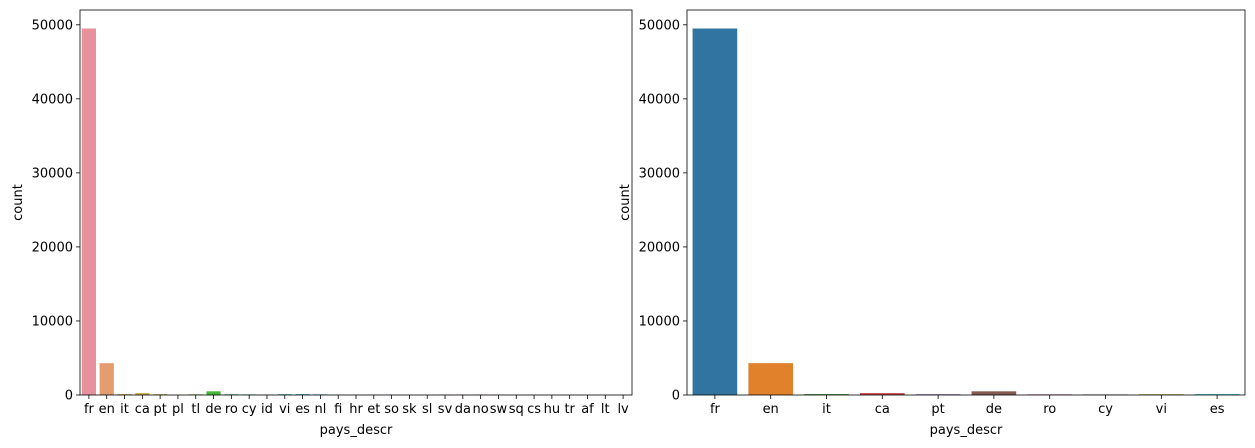 Image resolution: width=1255 pixels, height=448 pixels. What do you see at coordinates (409, 409) in the screenshot?
I see `x-tick-label: sk` at bounding box center [409, 409].